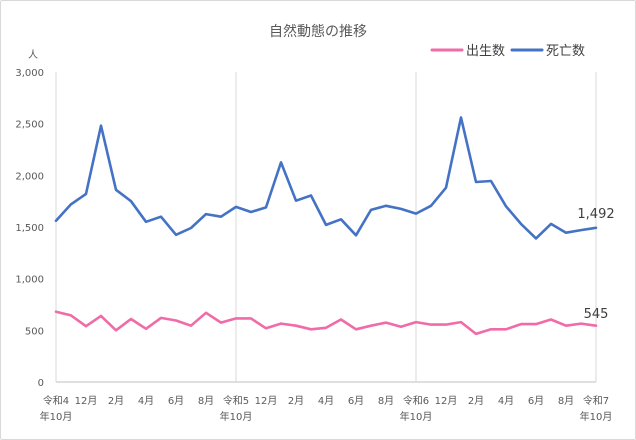  I want to click on legend-label-deaths: 死亡数, so click(565, 51).